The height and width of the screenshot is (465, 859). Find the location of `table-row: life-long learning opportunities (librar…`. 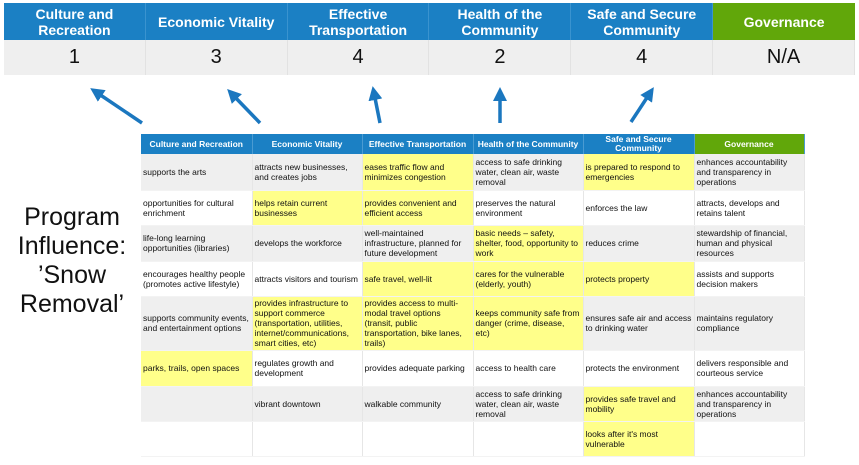

table-row: life-long learning opportunities (librar… is located at coordinates (473, 243).